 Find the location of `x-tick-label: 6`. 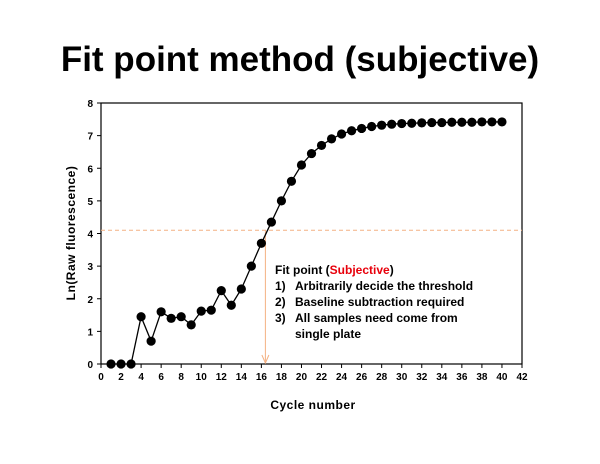

x-tick-label: 6 is located at coordinates (161, 377).